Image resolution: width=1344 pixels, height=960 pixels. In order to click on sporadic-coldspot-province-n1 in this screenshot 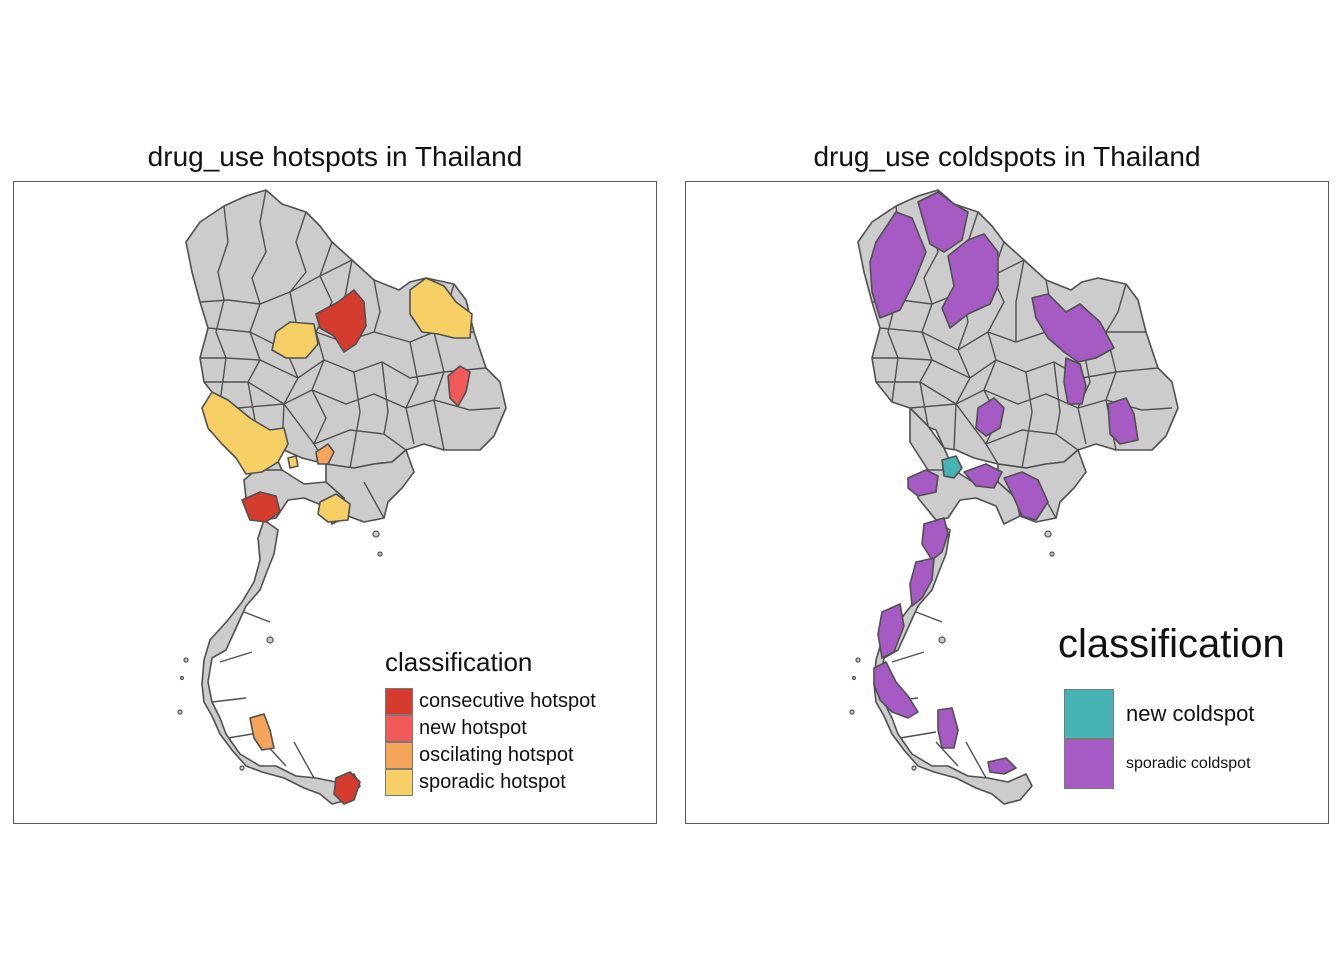, I will do `click(943, 222)`.